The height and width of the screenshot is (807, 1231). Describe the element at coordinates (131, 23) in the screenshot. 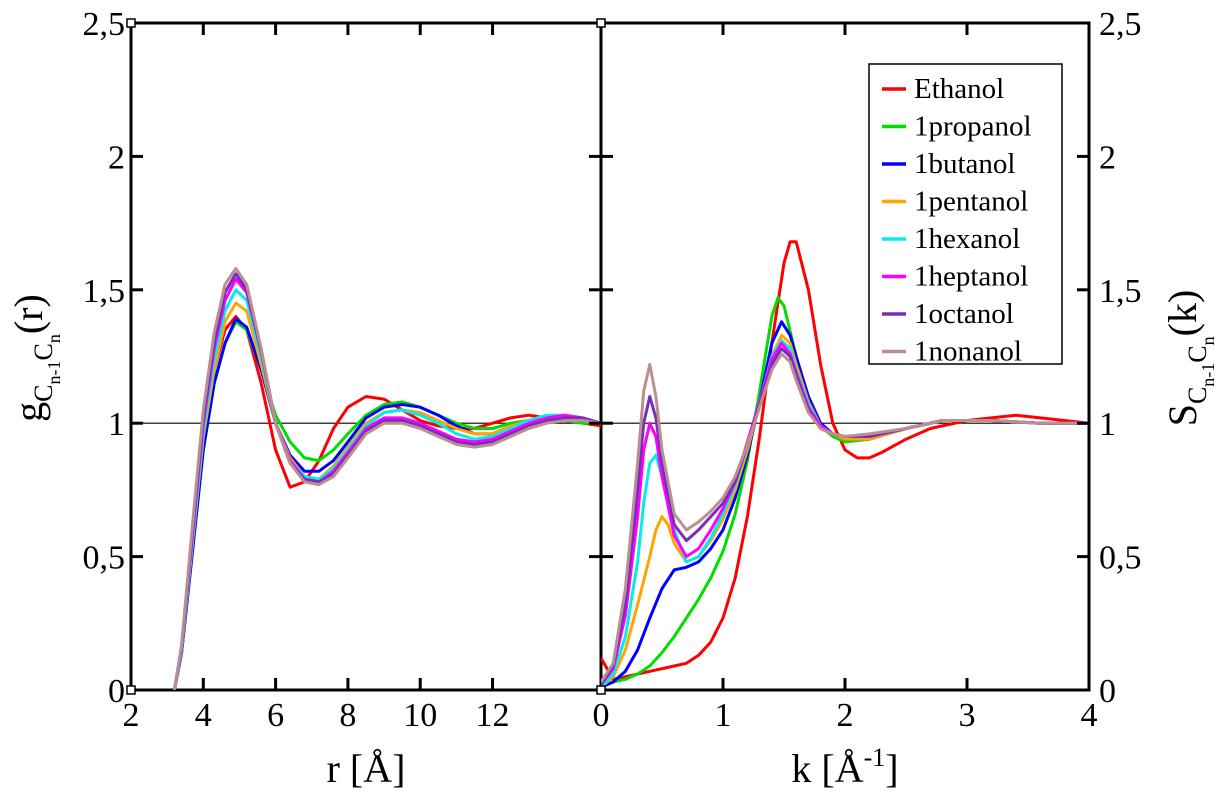

I see `corner-marker-top-left` at that location.